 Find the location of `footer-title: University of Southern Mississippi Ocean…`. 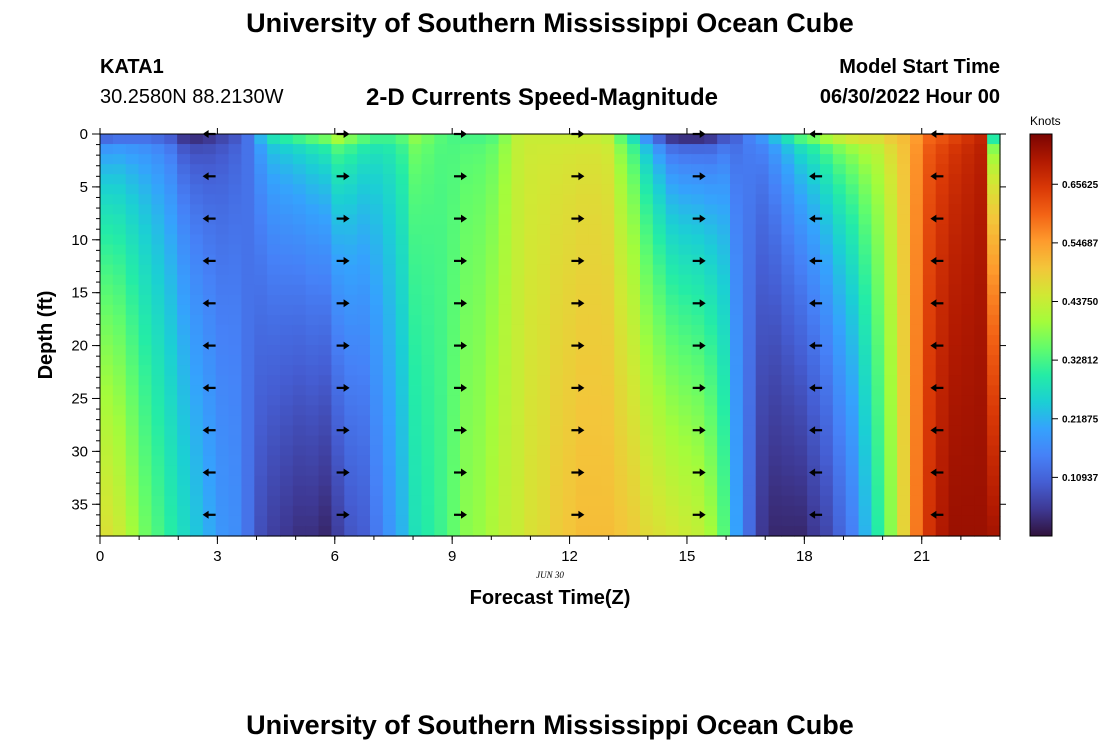

footer-title: University of Southern Mississippi Ocean… is located at coordinates (550, 725).